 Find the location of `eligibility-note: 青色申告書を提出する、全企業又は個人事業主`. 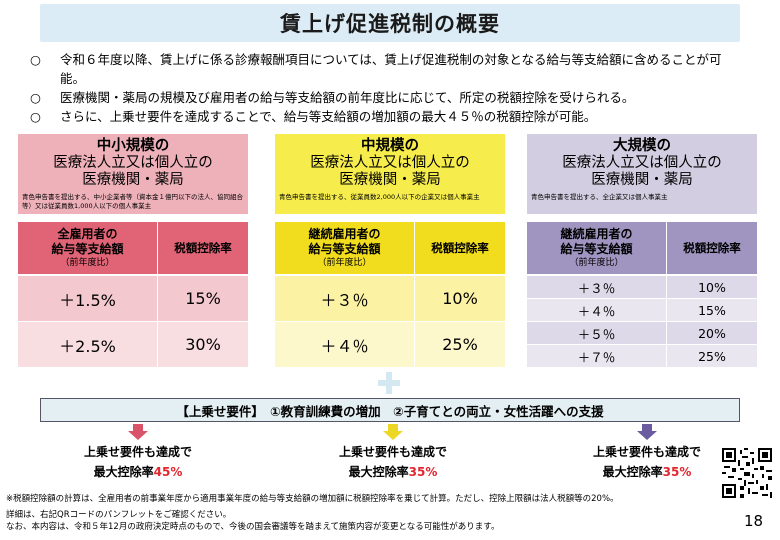

eligibility-note: 青色申告書を提出する、全企業又は個人事業主 is located at coordinates (599, 197).